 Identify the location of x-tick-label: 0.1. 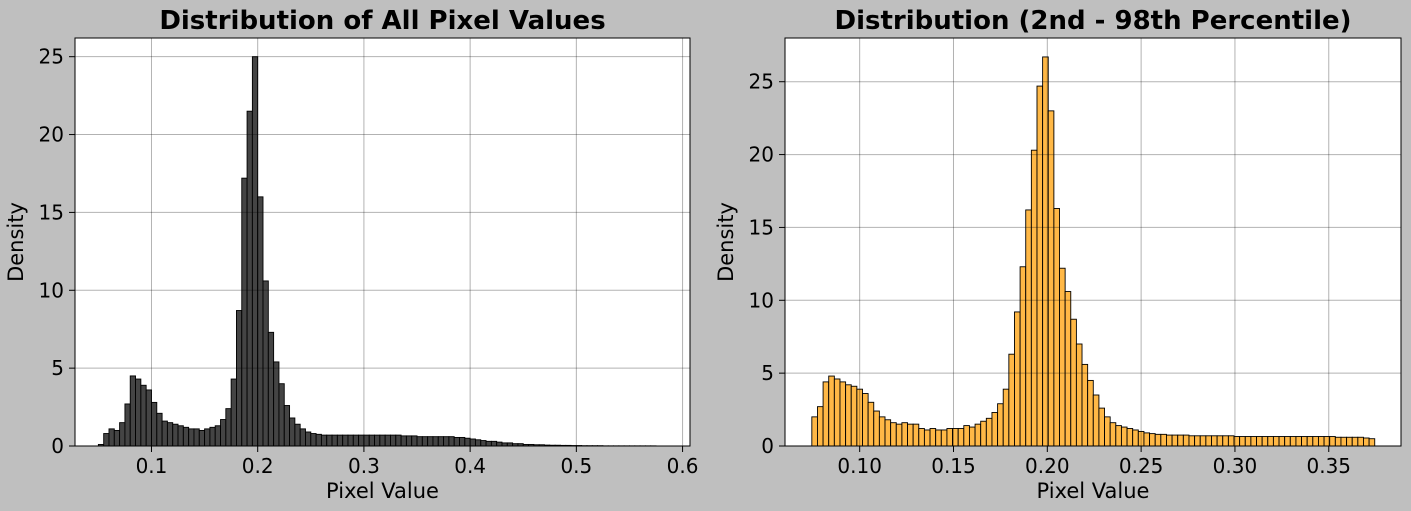
(152, 466).